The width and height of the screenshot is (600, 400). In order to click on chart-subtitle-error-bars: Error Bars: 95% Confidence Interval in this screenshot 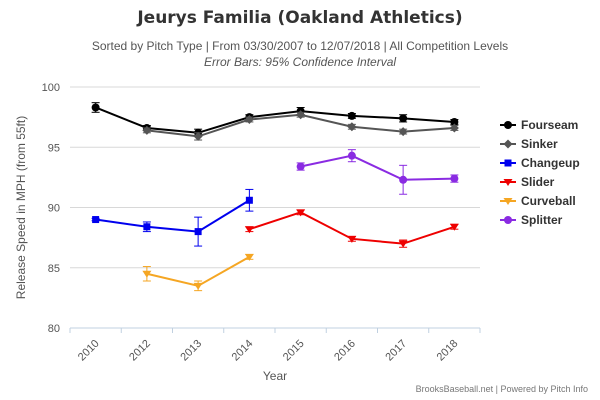, I will do `click(300, 62)`.